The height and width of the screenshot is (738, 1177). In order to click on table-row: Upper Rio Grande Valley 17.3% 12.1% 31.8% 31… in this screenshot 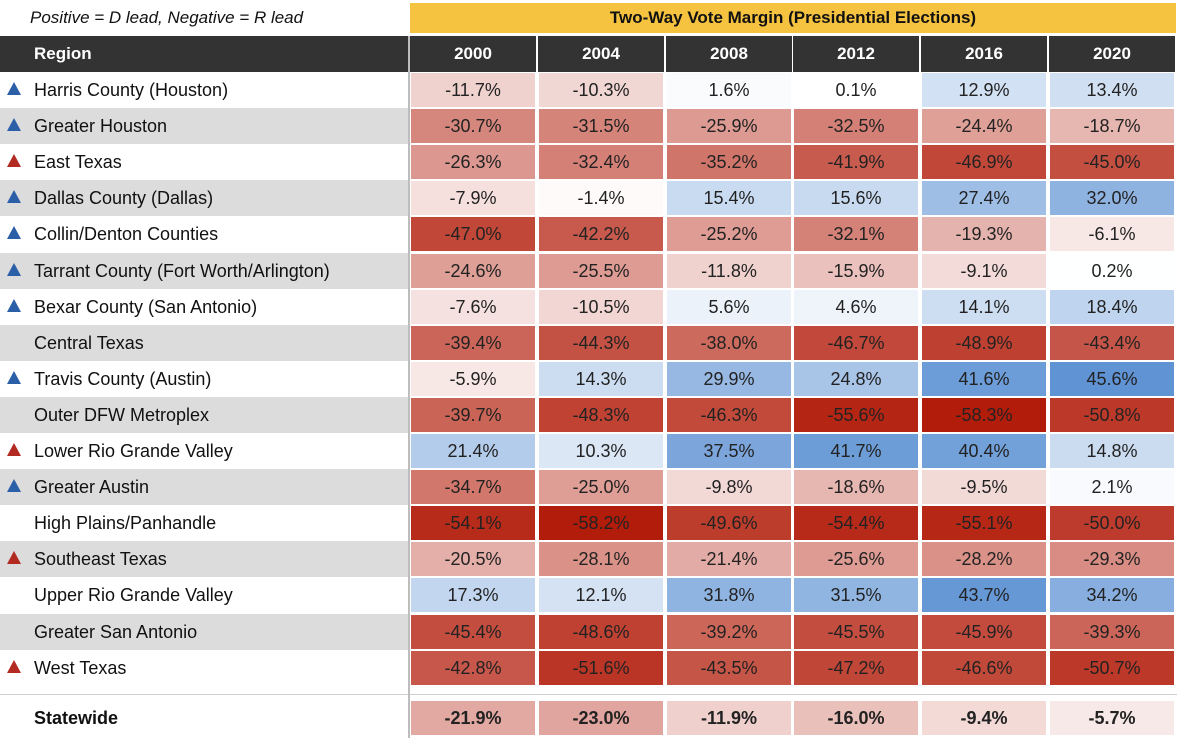, I will do `click(588, 595)`.